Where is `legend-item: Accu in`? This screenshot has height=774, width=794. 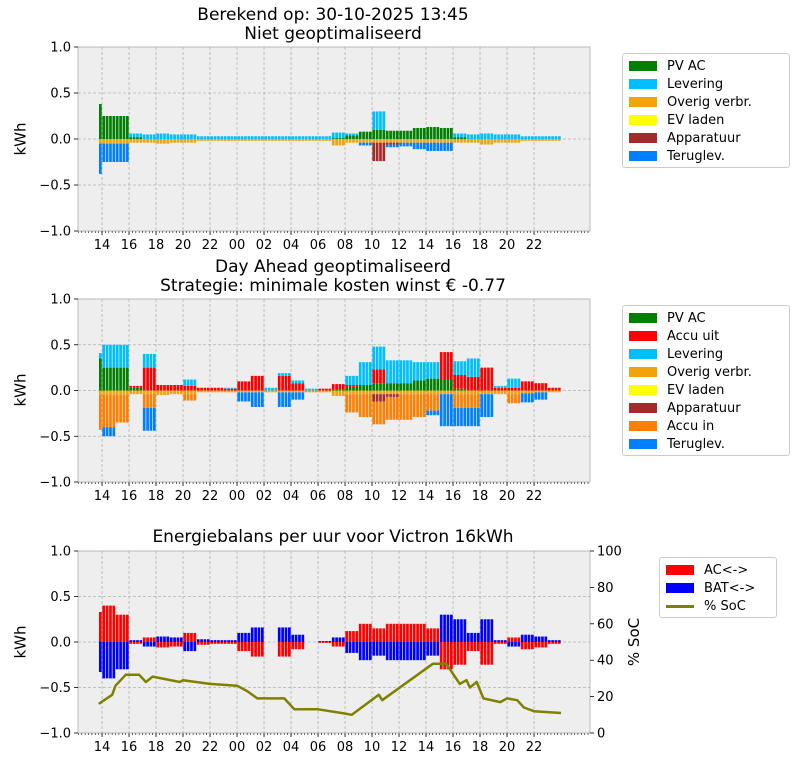 legend-item: Accu in is located at coordinates (706, 426).